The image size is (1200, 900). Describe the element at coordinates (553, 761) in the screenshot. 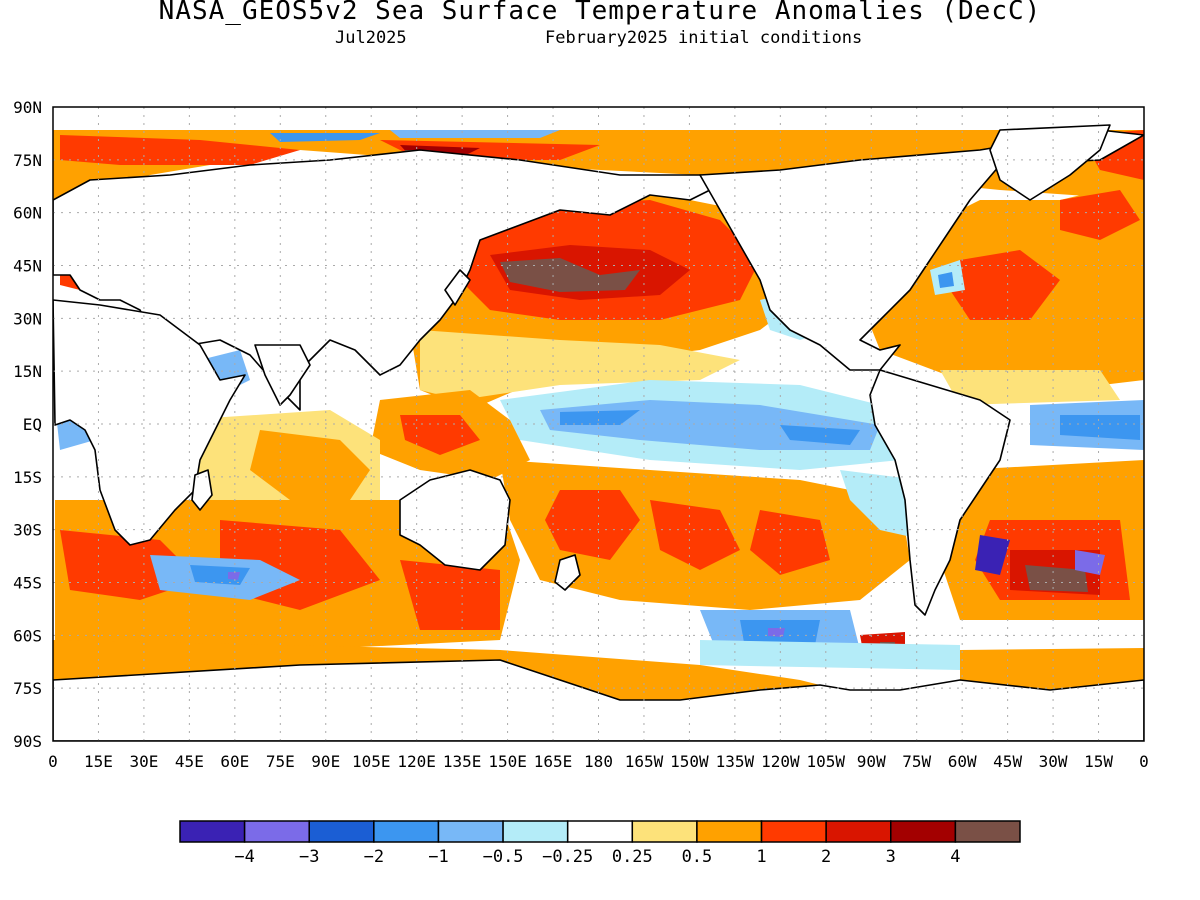

I see `longitude-label: 165E` at that location.